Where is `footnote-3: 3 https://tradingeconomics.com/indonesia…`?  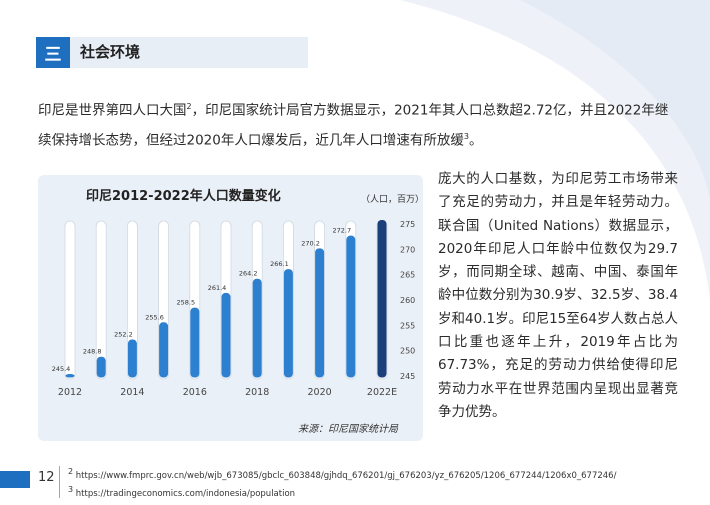 footnote-3: 3 https://tradingeconomics.com/indonesia… is located at coordinates (182, 492).